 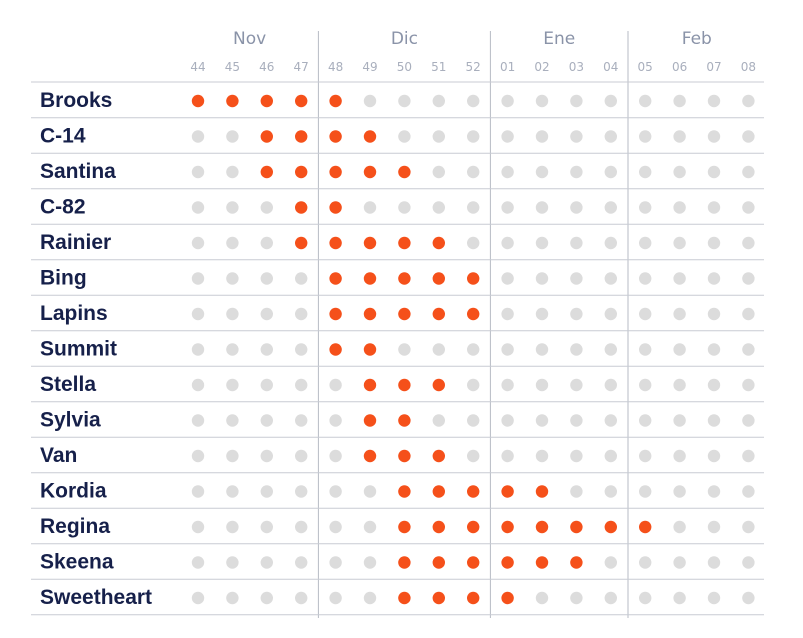 I want to click on week-headers: 44 45 46 47 48 49 50 51 52 01 02 03 04 05 06 07 08, so click(x=473, y=67).